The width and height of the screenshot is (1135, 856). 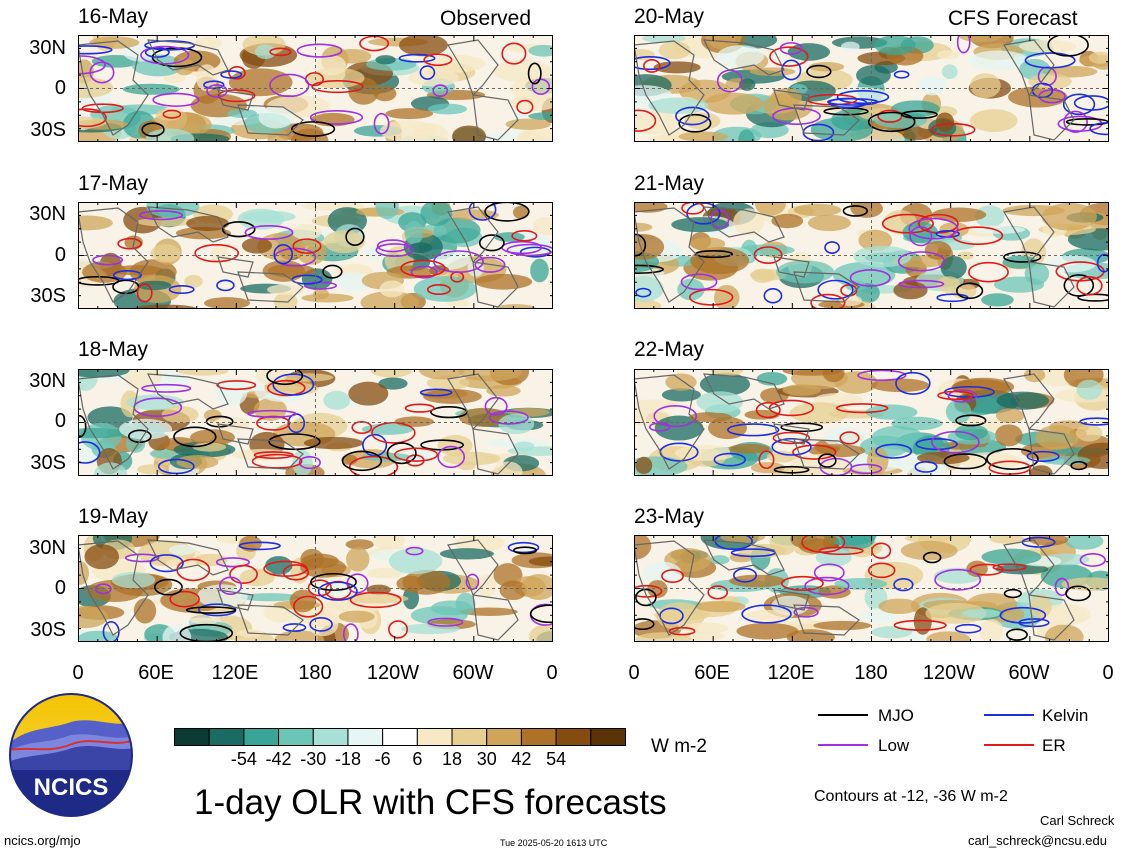 What do you see at coordinates (521, 759) in the screenshot?
I see `colorbar-tick-label: 42` at bounding box center [521, 759].